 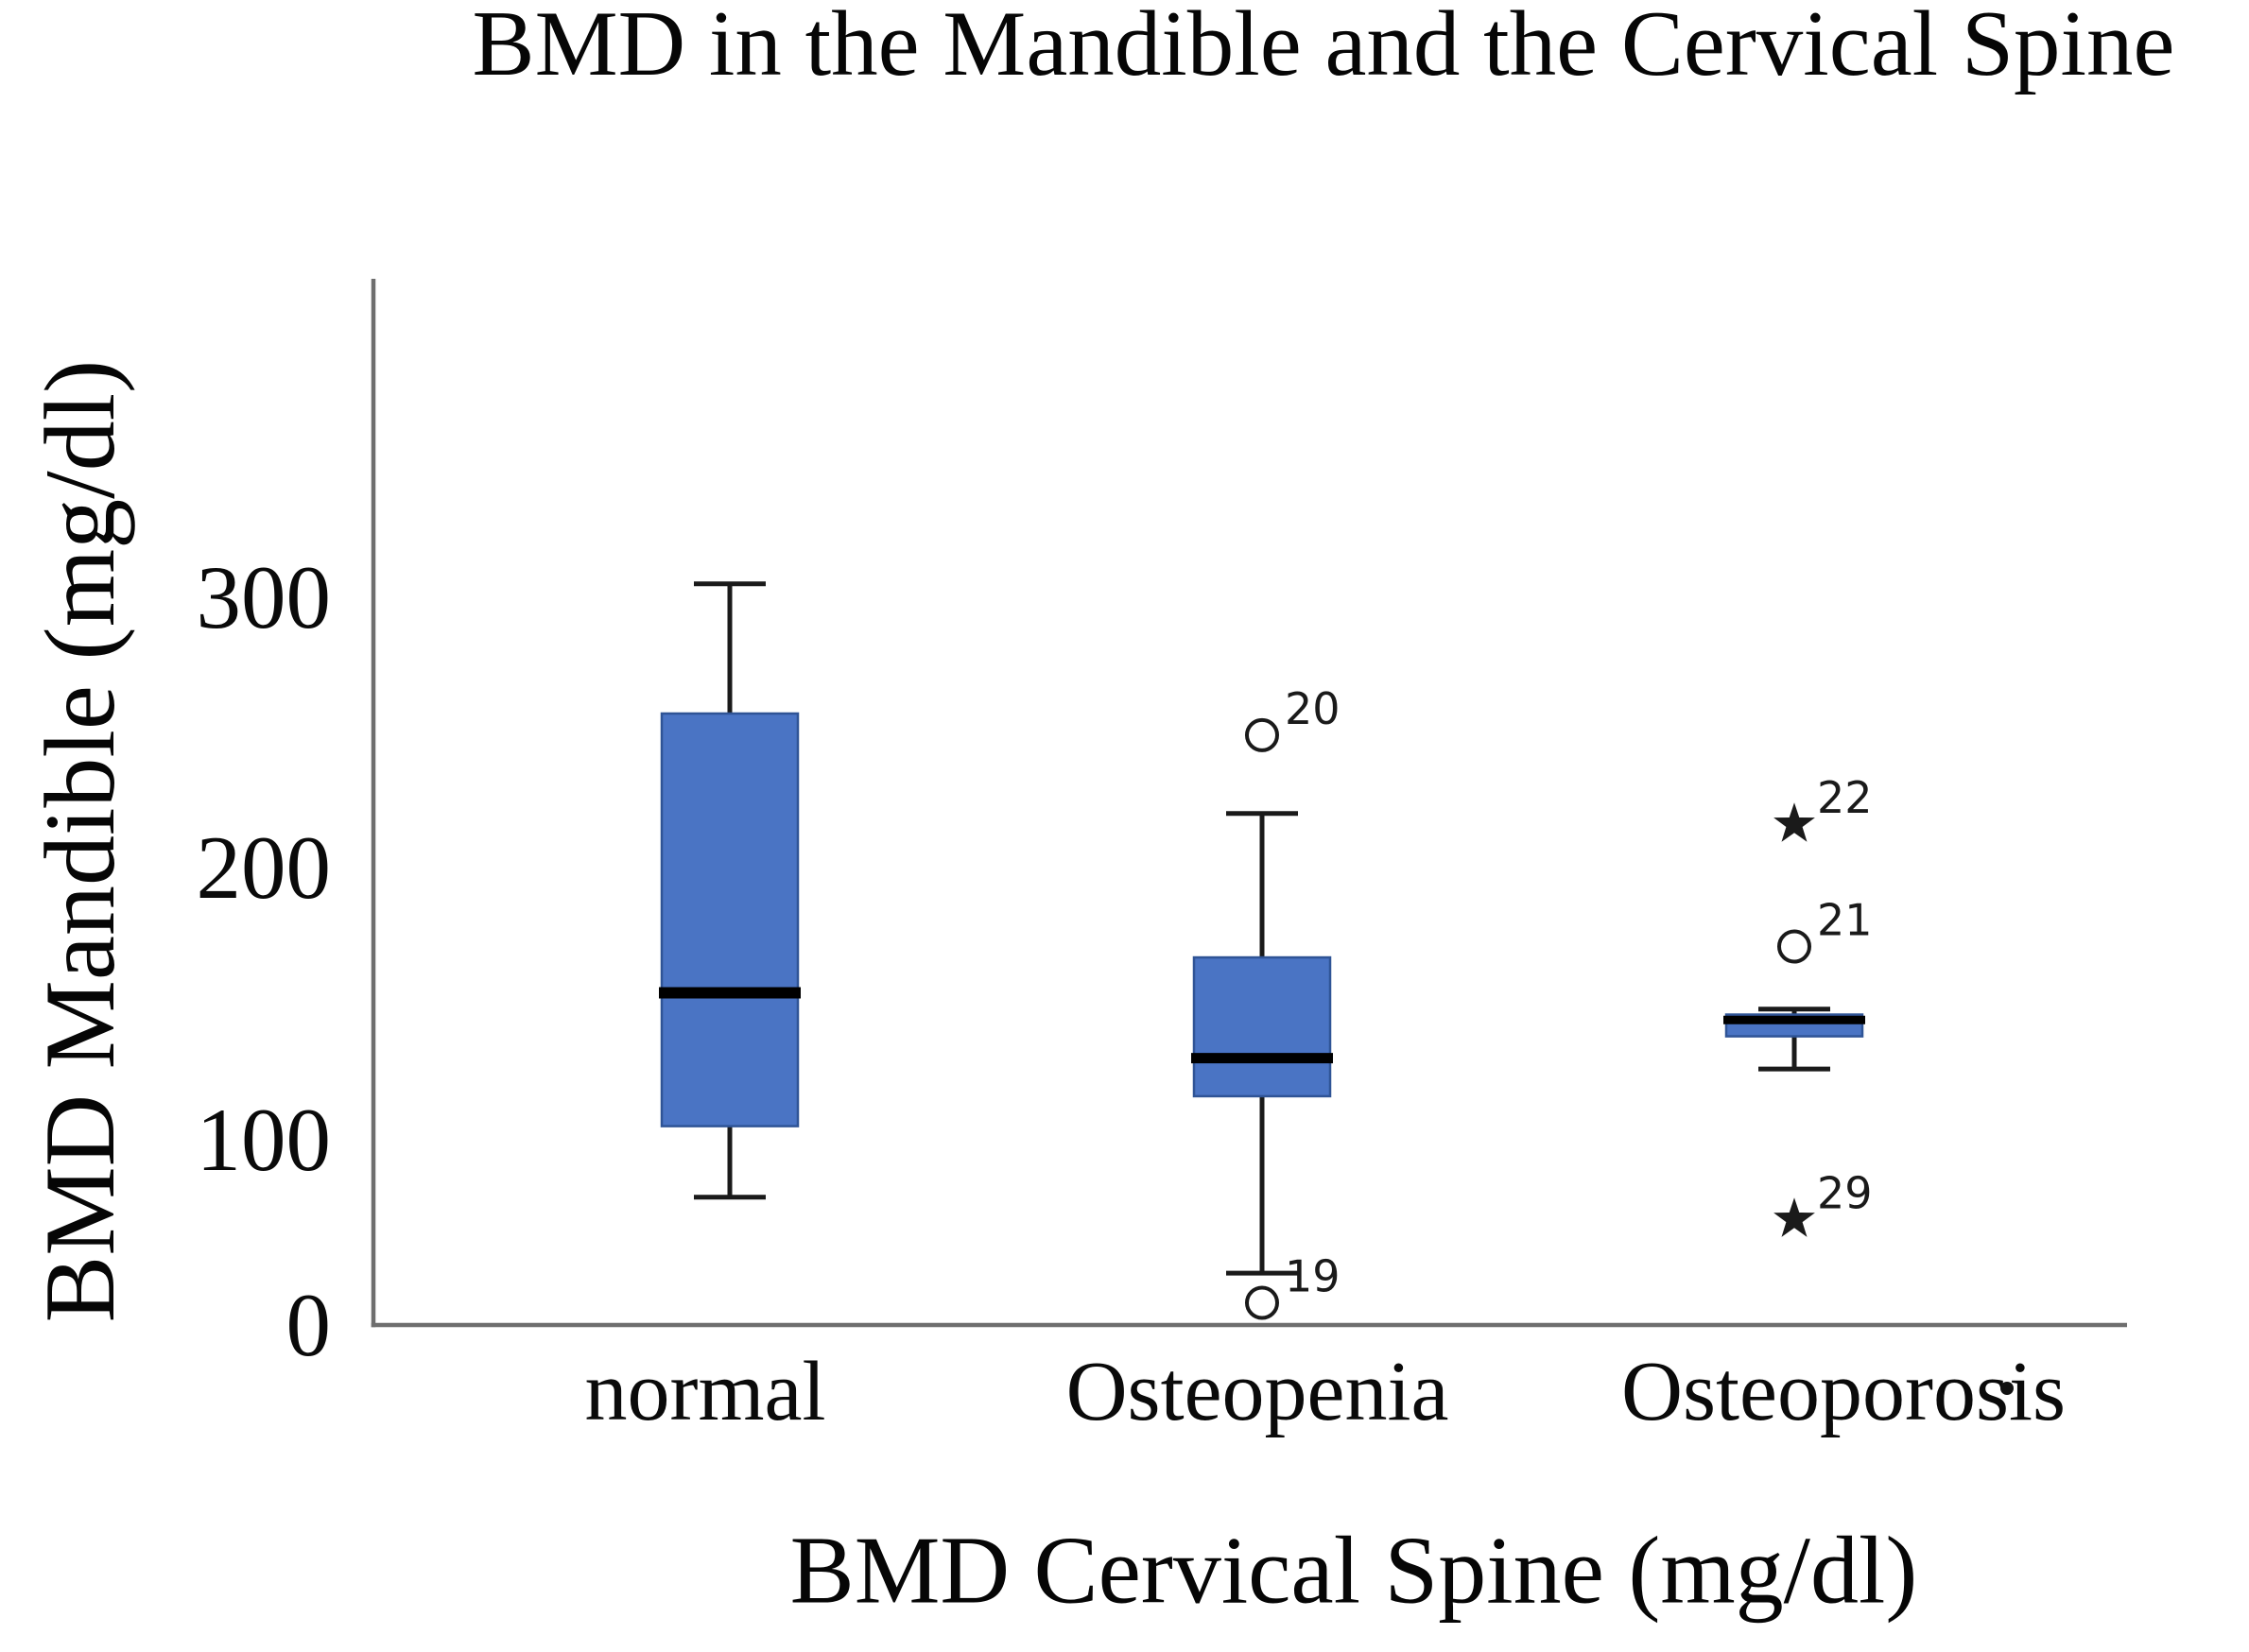 What do you see at coordinates (1313, 1275) in the screenshot?
I see `outlier-case-label: 19` at bounding box center [1313, 1275].